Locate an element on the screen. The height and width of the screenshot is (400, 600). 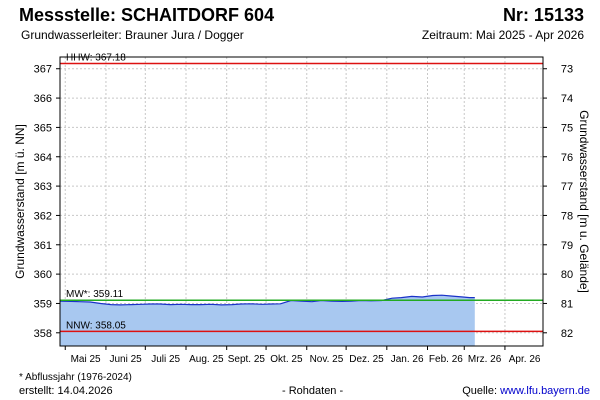
x-tick-label: Okt. 25 is located at coordinates (286, 359).